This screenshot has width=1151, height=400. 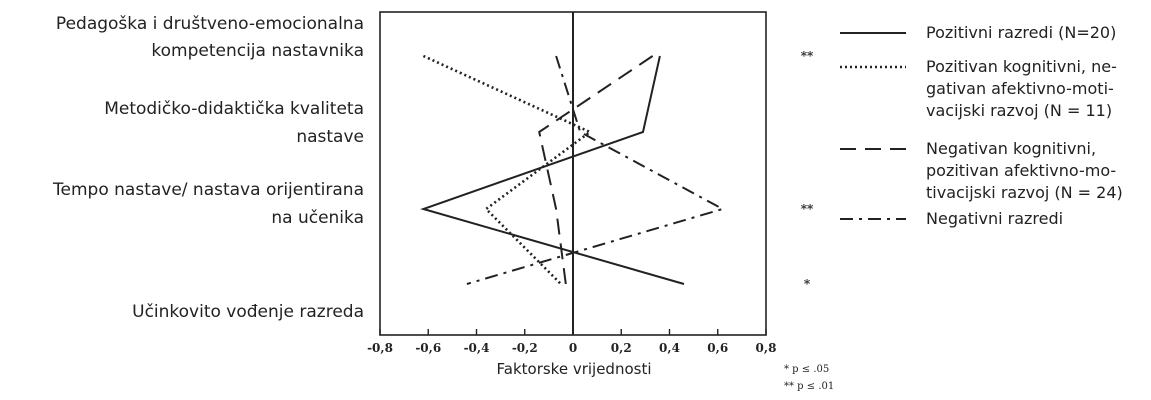 What do you see at coordinates (257, 51) in the screenshot?
I see `category-label: kompetencija nastavnika` at bounding box center [257, 51].